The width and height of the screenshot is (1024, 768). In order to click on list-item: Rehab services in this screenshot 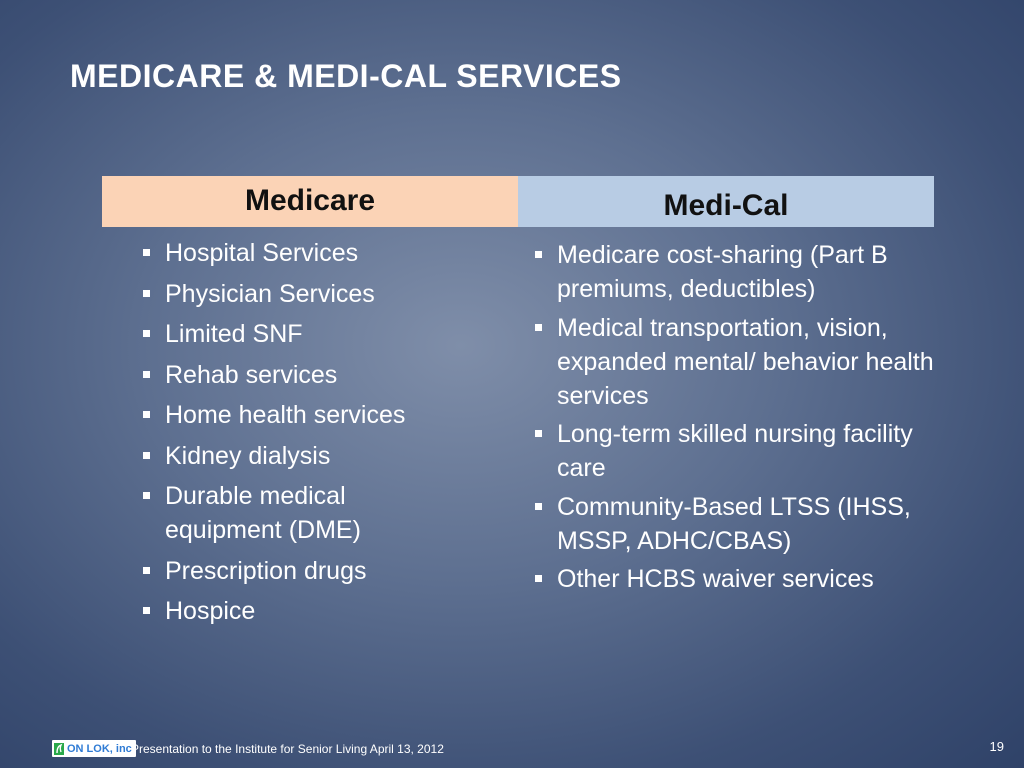, I will do `click(325, 375)`.